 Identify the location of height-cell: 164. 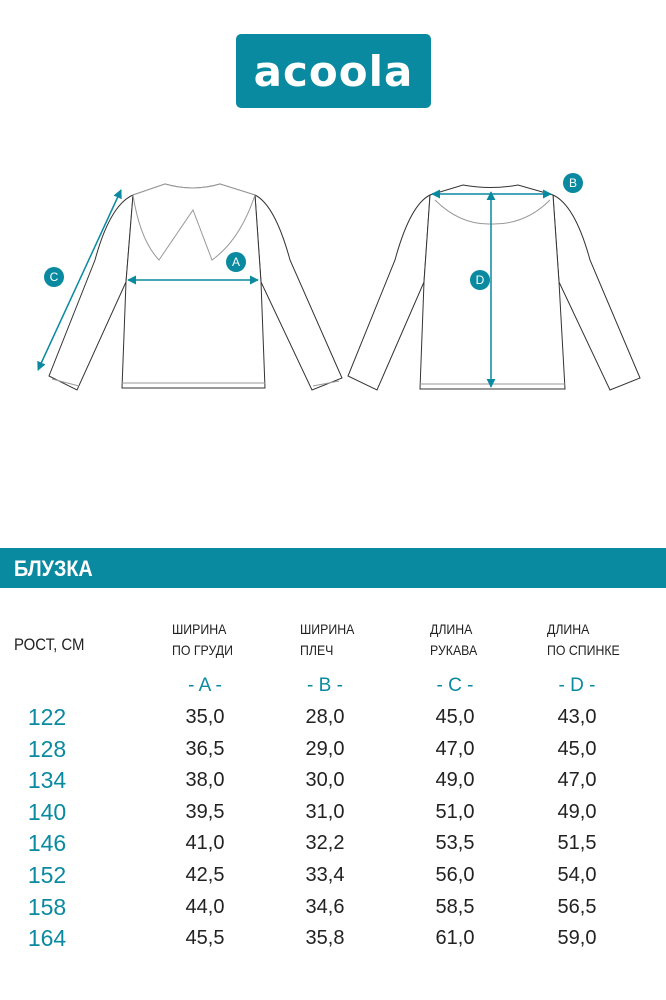
(47, 938).